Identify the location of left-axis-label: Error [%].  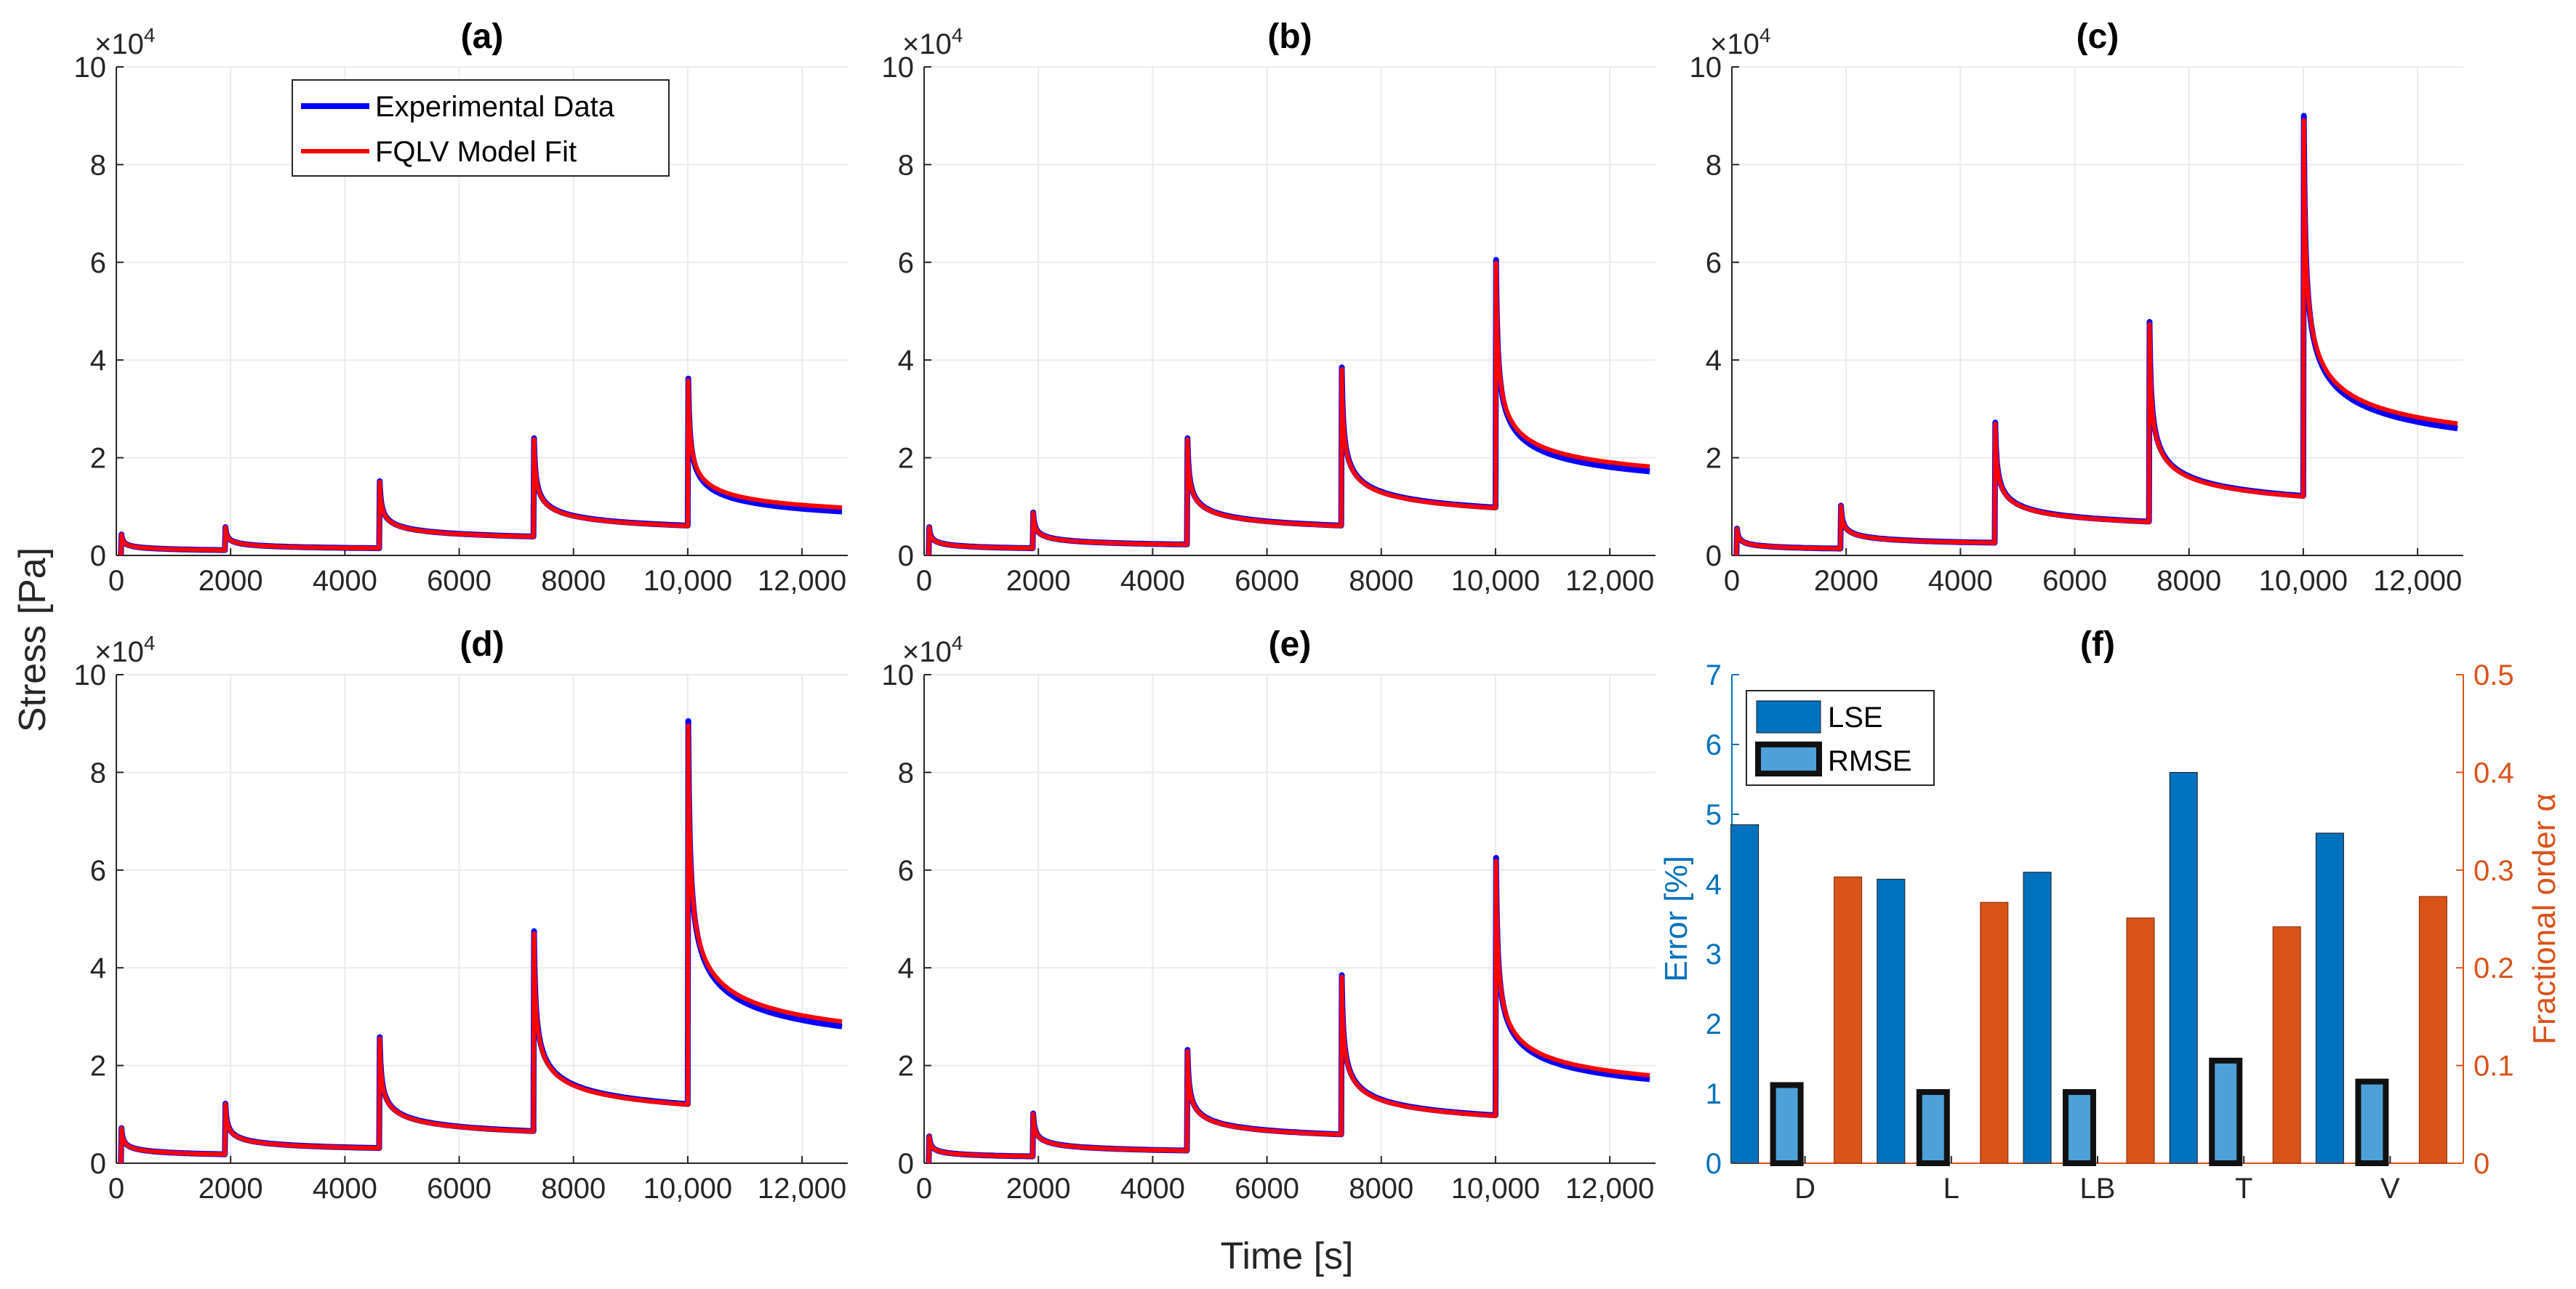
(1676, 919).